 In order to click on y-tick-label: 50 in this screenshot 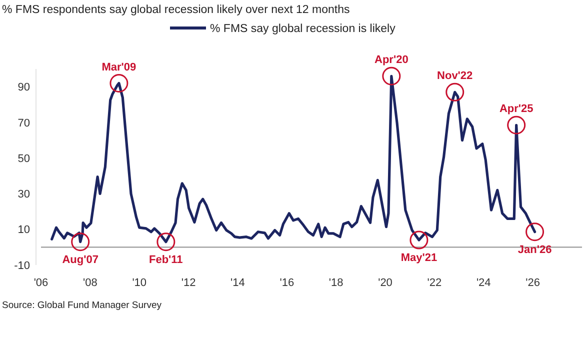, I will do `click(24, 158)`.